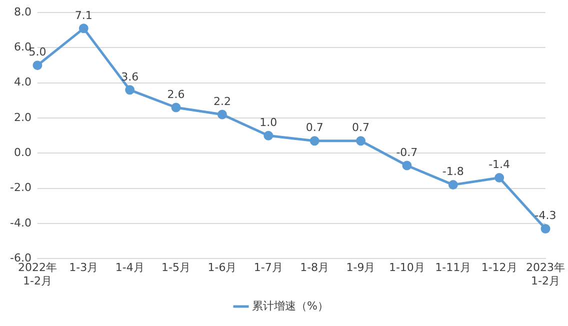  Describe the element at coordinates (222, 267) in the screenshot. I see `x-tick-label: 1-6月` at that location.